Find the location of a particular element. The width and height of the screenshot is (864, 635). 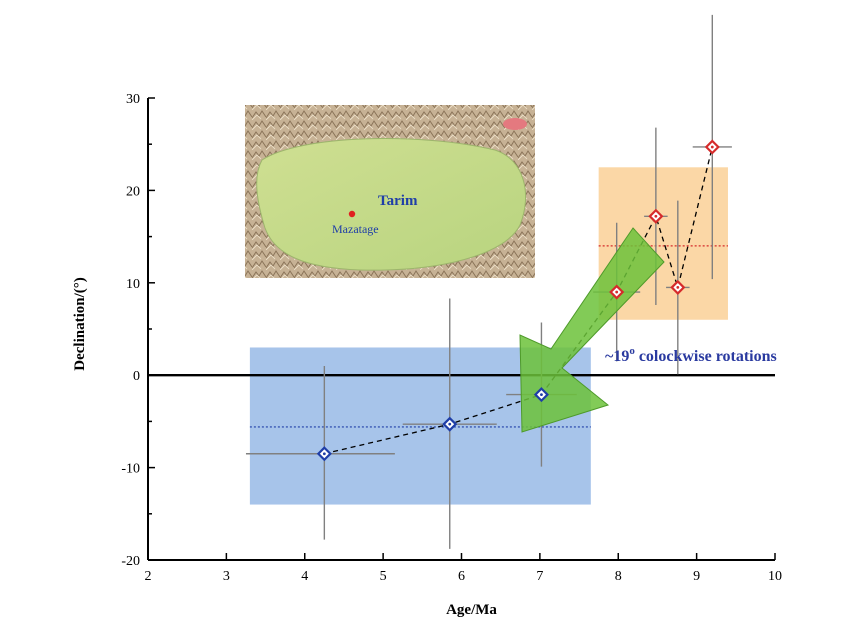

rotation-annotation-prefix: ~19 is located at coordinates (617, 356).